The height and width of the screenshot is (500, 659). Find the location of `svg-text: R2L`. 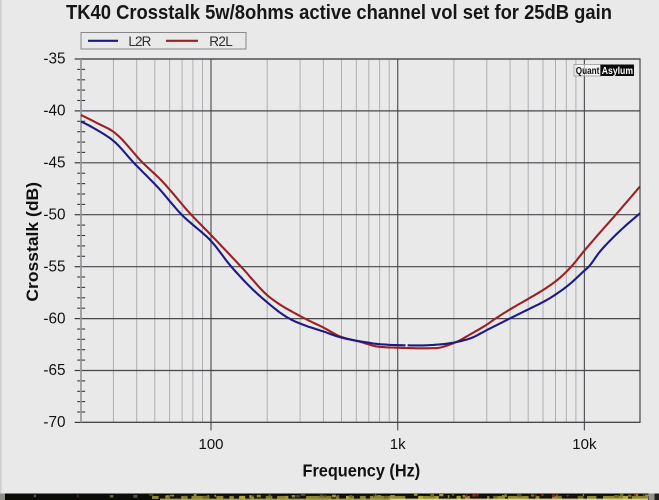

svg-text: R2L is located at coordinates (221, 41).